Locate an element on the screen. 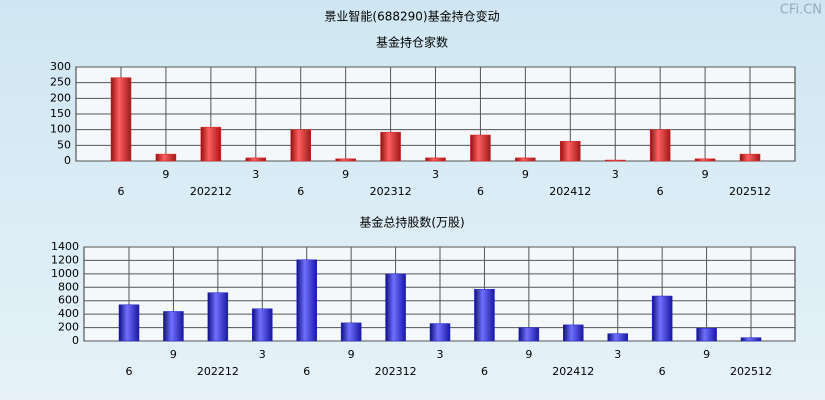 Image resolution: width=825 pixels, height=400 pixels. y-tick-label: 400 is located at coordinates (68, 313).